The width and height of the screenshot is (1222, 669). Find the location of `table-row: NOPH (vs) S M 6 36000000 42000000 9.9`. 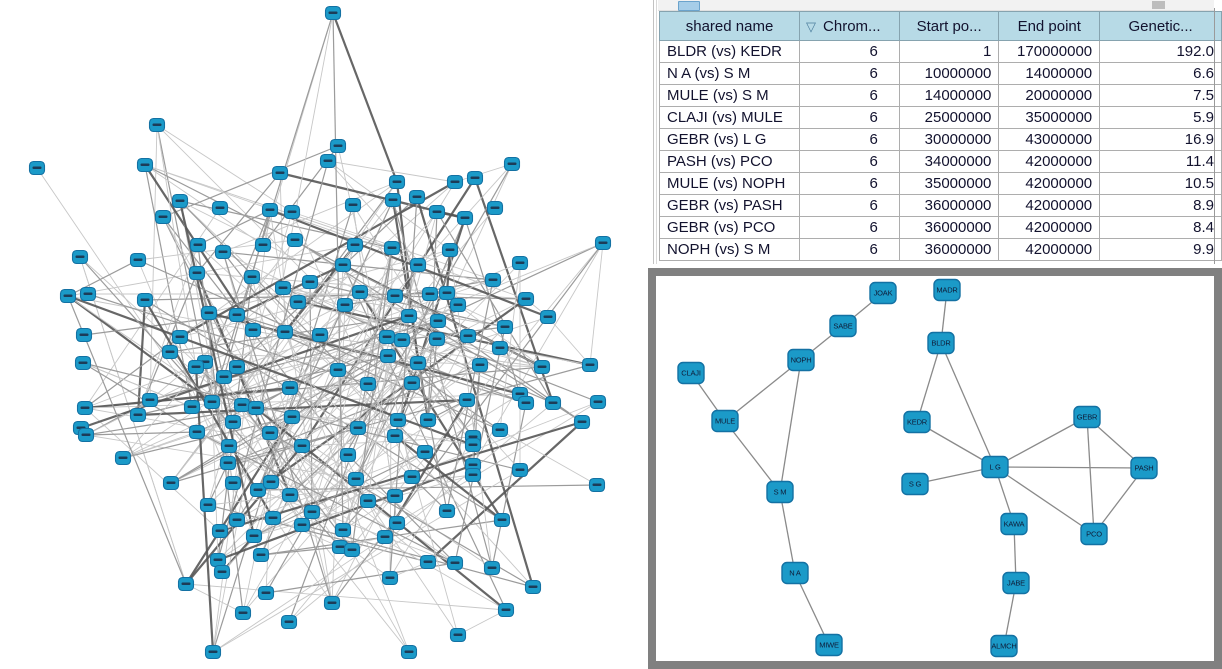

table-row: NOPH (vs) S M 6 36000000 42000000 9.9 is located at coordinates (940, 249).